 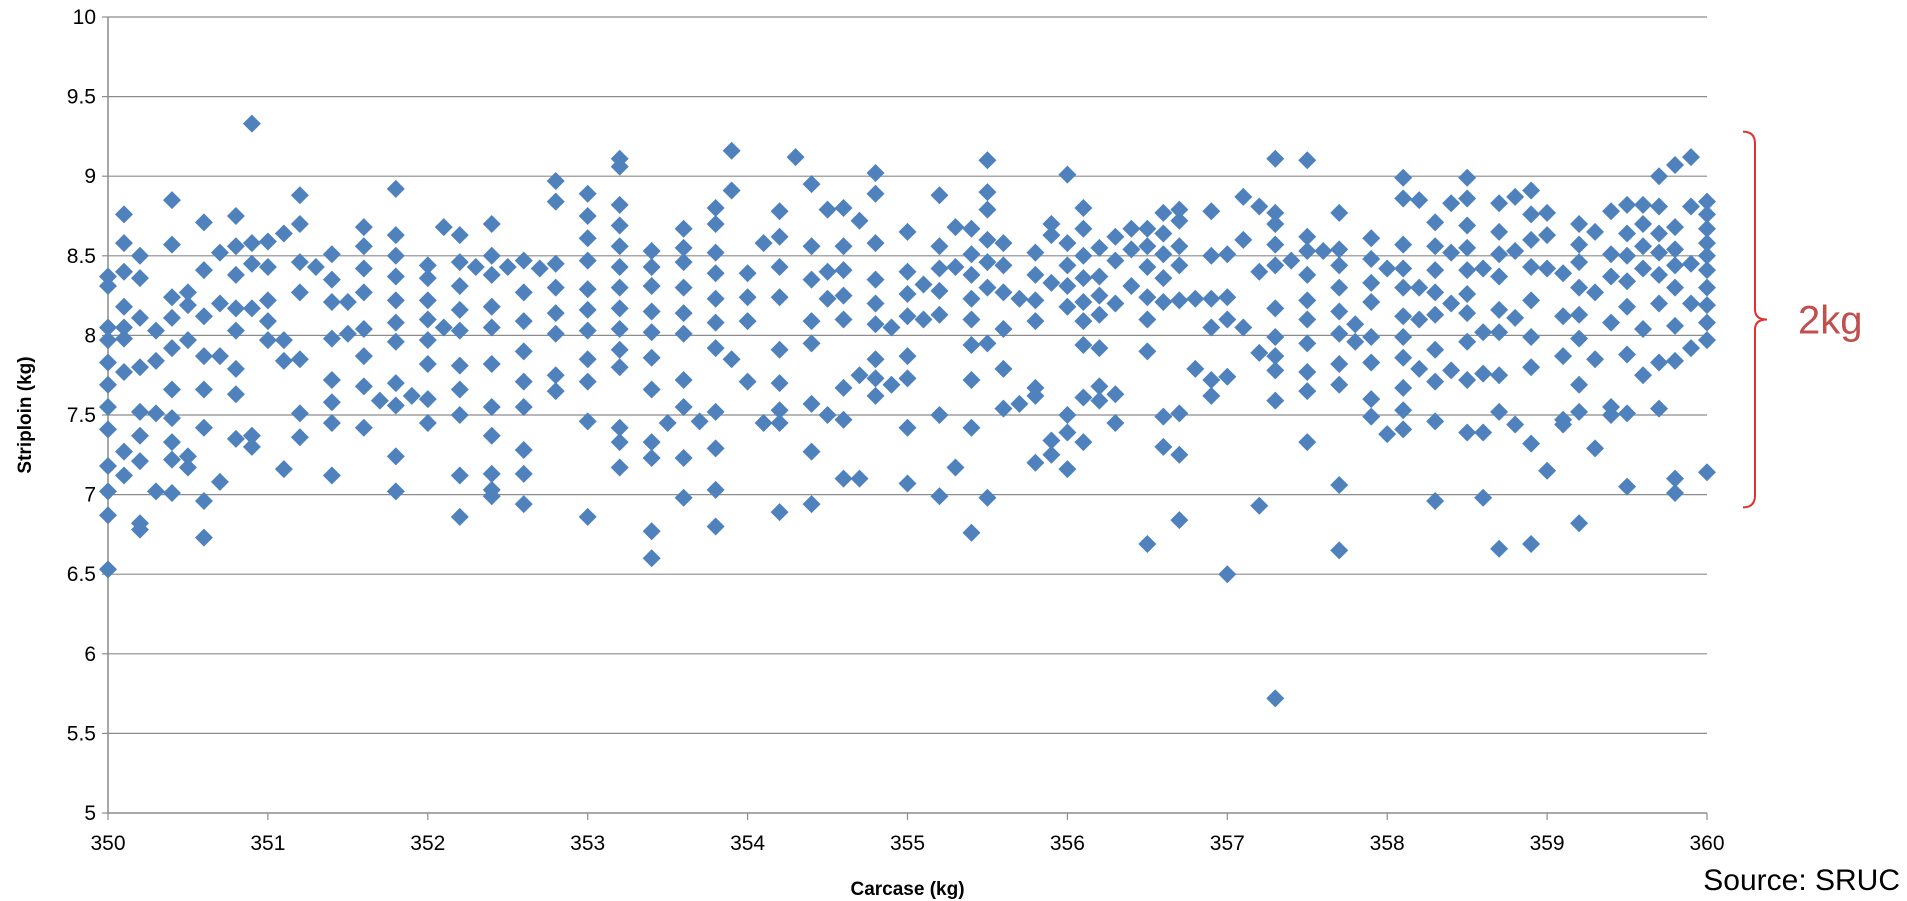 I want to click on x-tick-label: 357, so click(x=1227, y=843).